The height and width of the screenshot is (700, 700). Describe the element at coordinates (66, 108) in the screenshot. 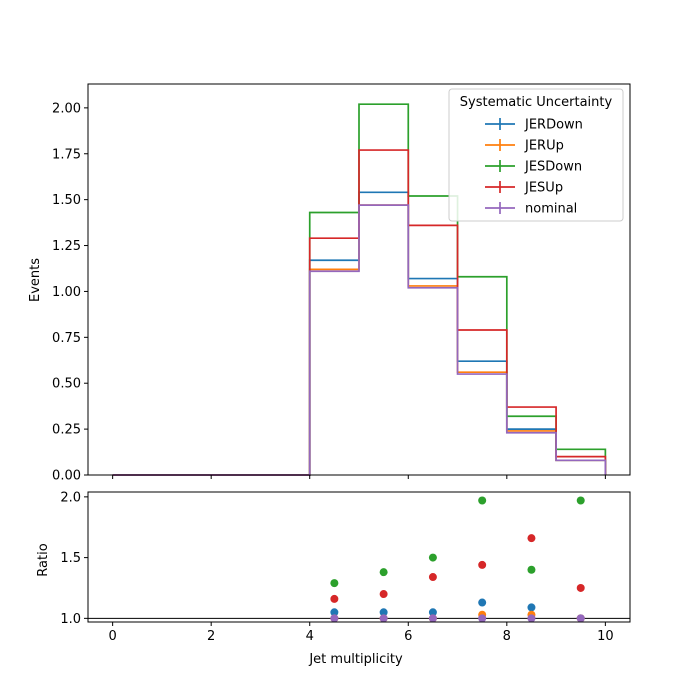

I see `events-y-tick-label: 2.00` at that location.